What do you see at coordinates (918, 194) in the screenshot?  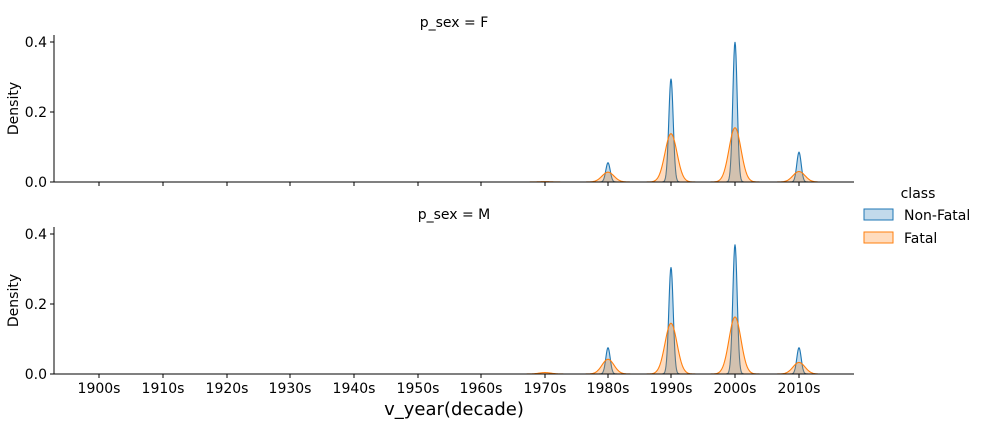 I see `legend-title: class` at bounding box center [918, 194].